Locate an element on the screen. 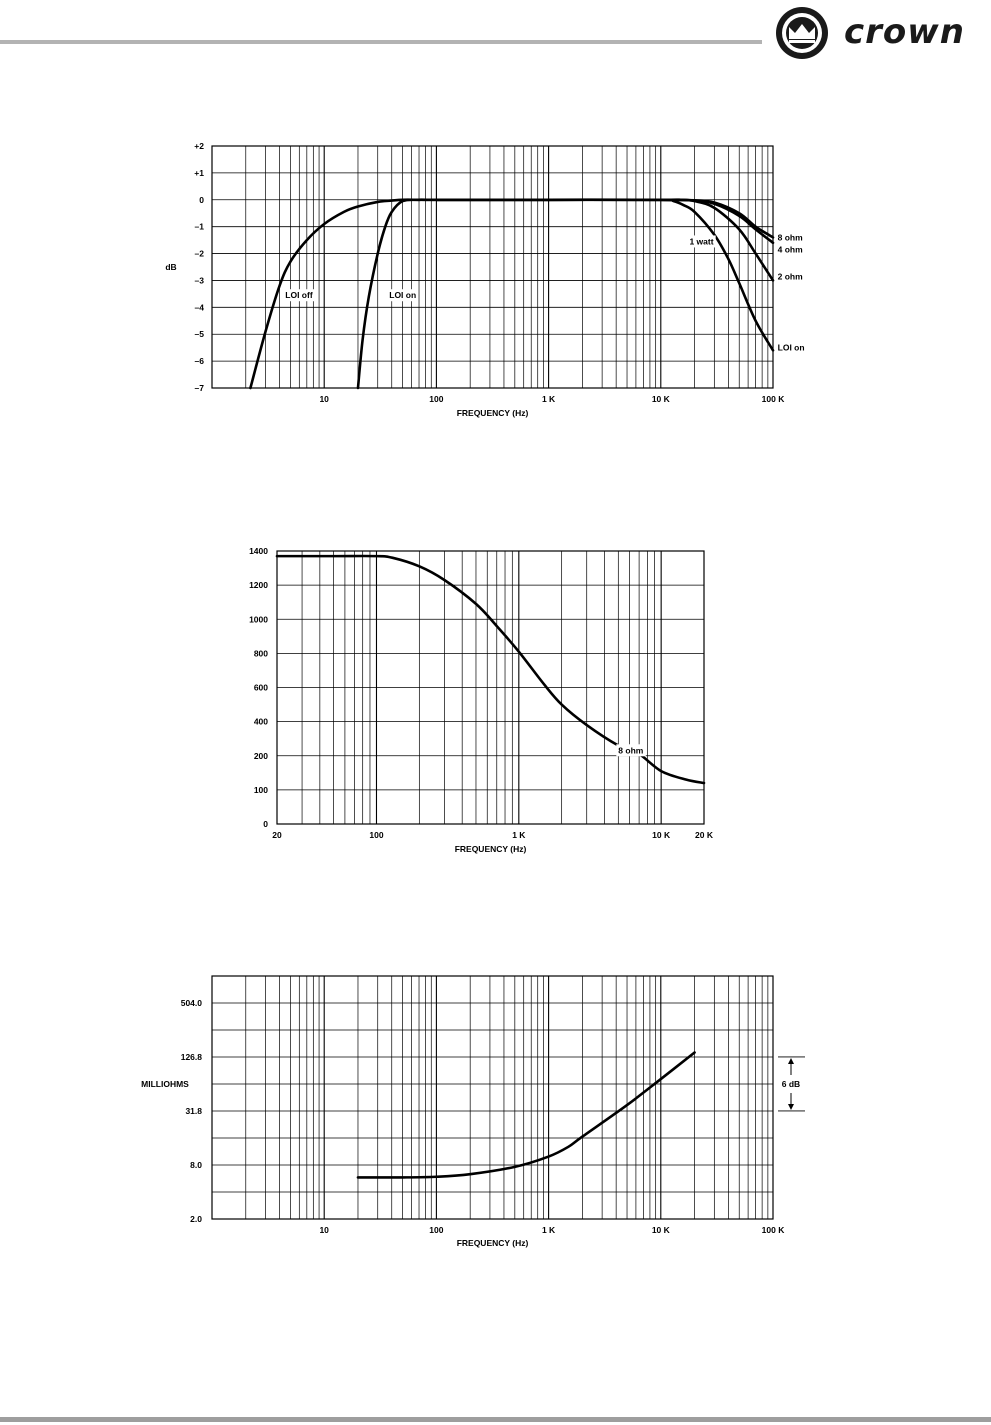  curve-label: 2 ohm is located at coordinates (790, 276).